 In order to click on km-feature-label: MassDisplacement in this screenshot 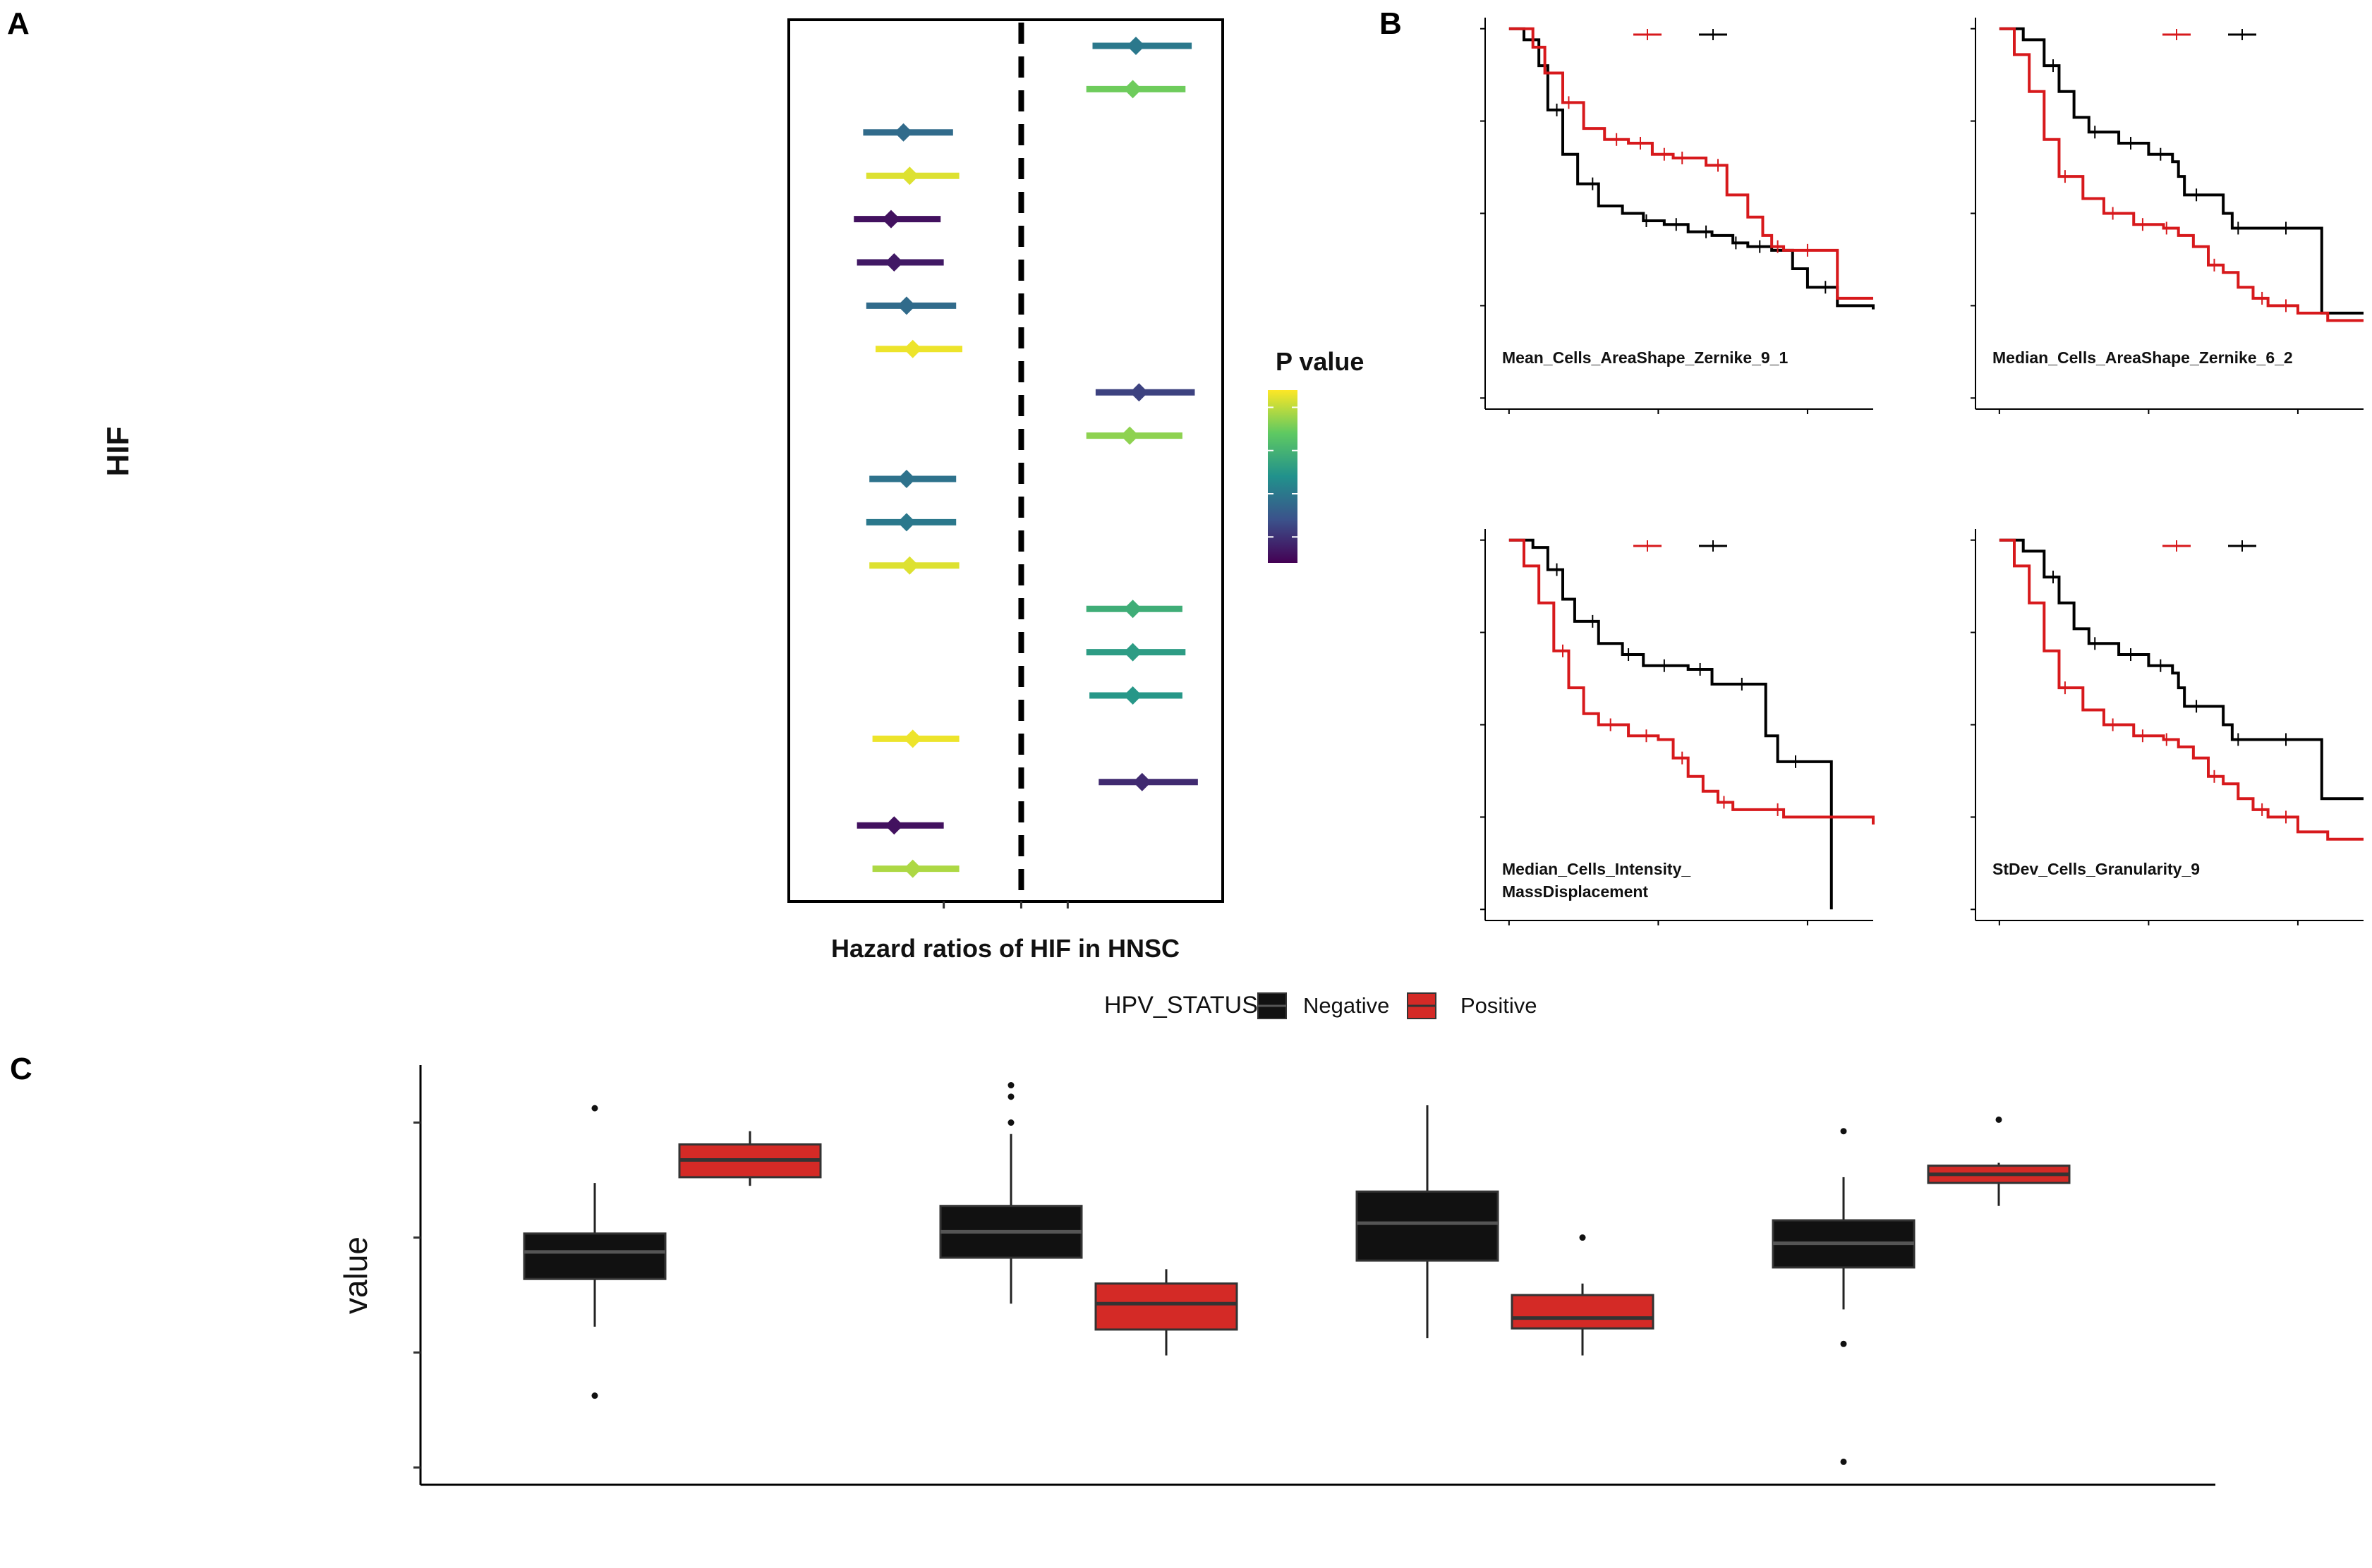, I will do `click(1575, 891)`.